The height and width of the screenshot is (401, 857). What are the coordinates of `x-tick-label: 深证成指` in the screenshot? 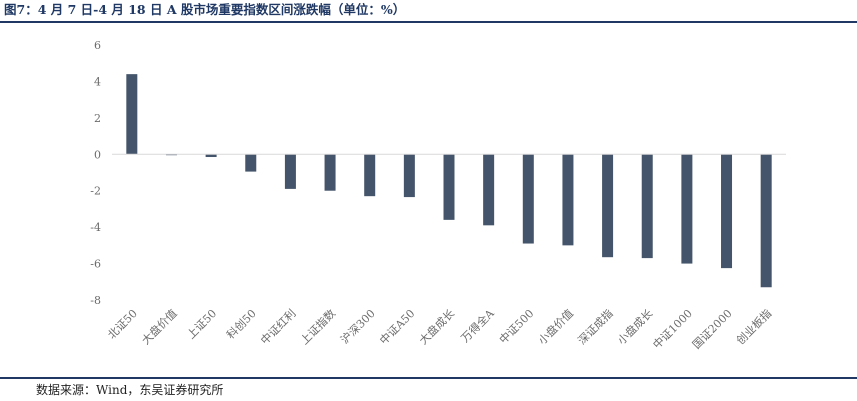 It's located at (595, 326).